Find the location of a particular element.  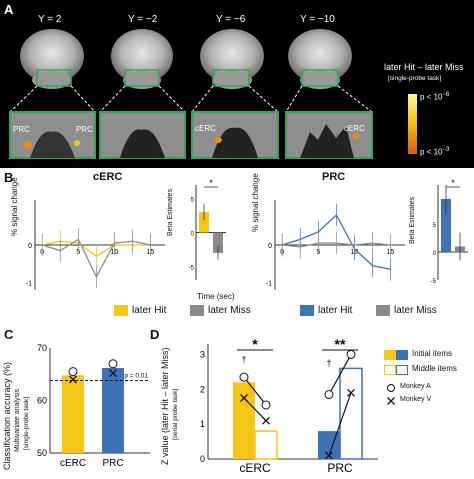

panel-b-ylabel-left: % signal change is located at coordinates (14, 206).